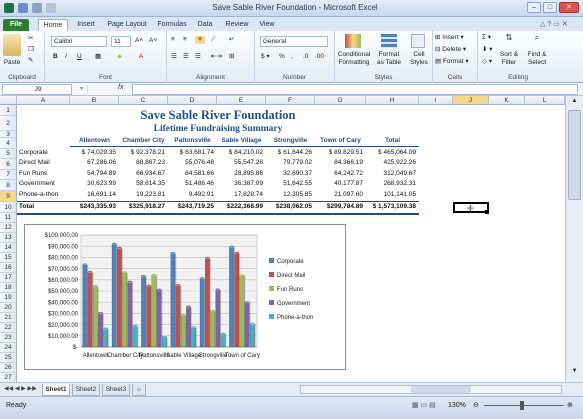 This screenshot has width=583, height=419. I want to click on vertical-scrollbar: ▲ ▼, so click(574, 239).